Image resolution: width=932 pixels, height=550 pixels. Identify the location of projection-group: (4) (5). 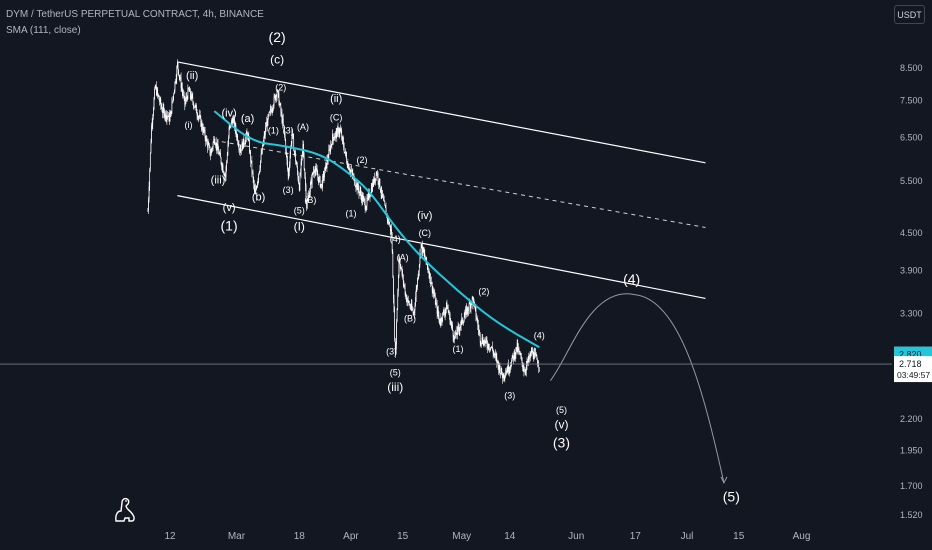
(644, 388).